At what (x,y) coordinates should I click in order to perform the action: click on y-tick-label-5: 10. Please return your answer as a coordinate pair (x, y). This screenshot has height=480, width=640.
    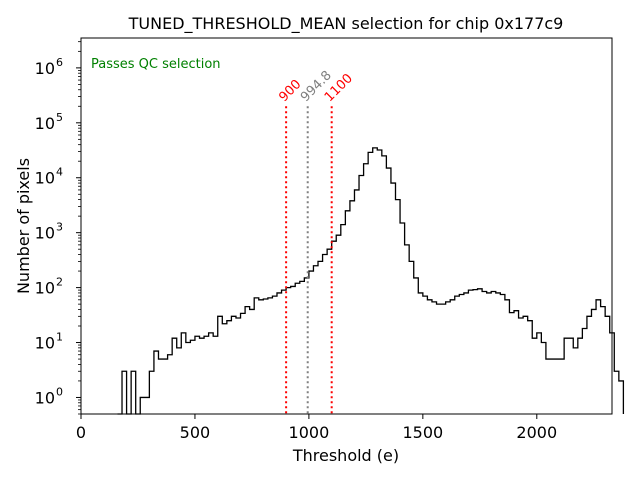
    Looking at the image, I should click on (45, 123).